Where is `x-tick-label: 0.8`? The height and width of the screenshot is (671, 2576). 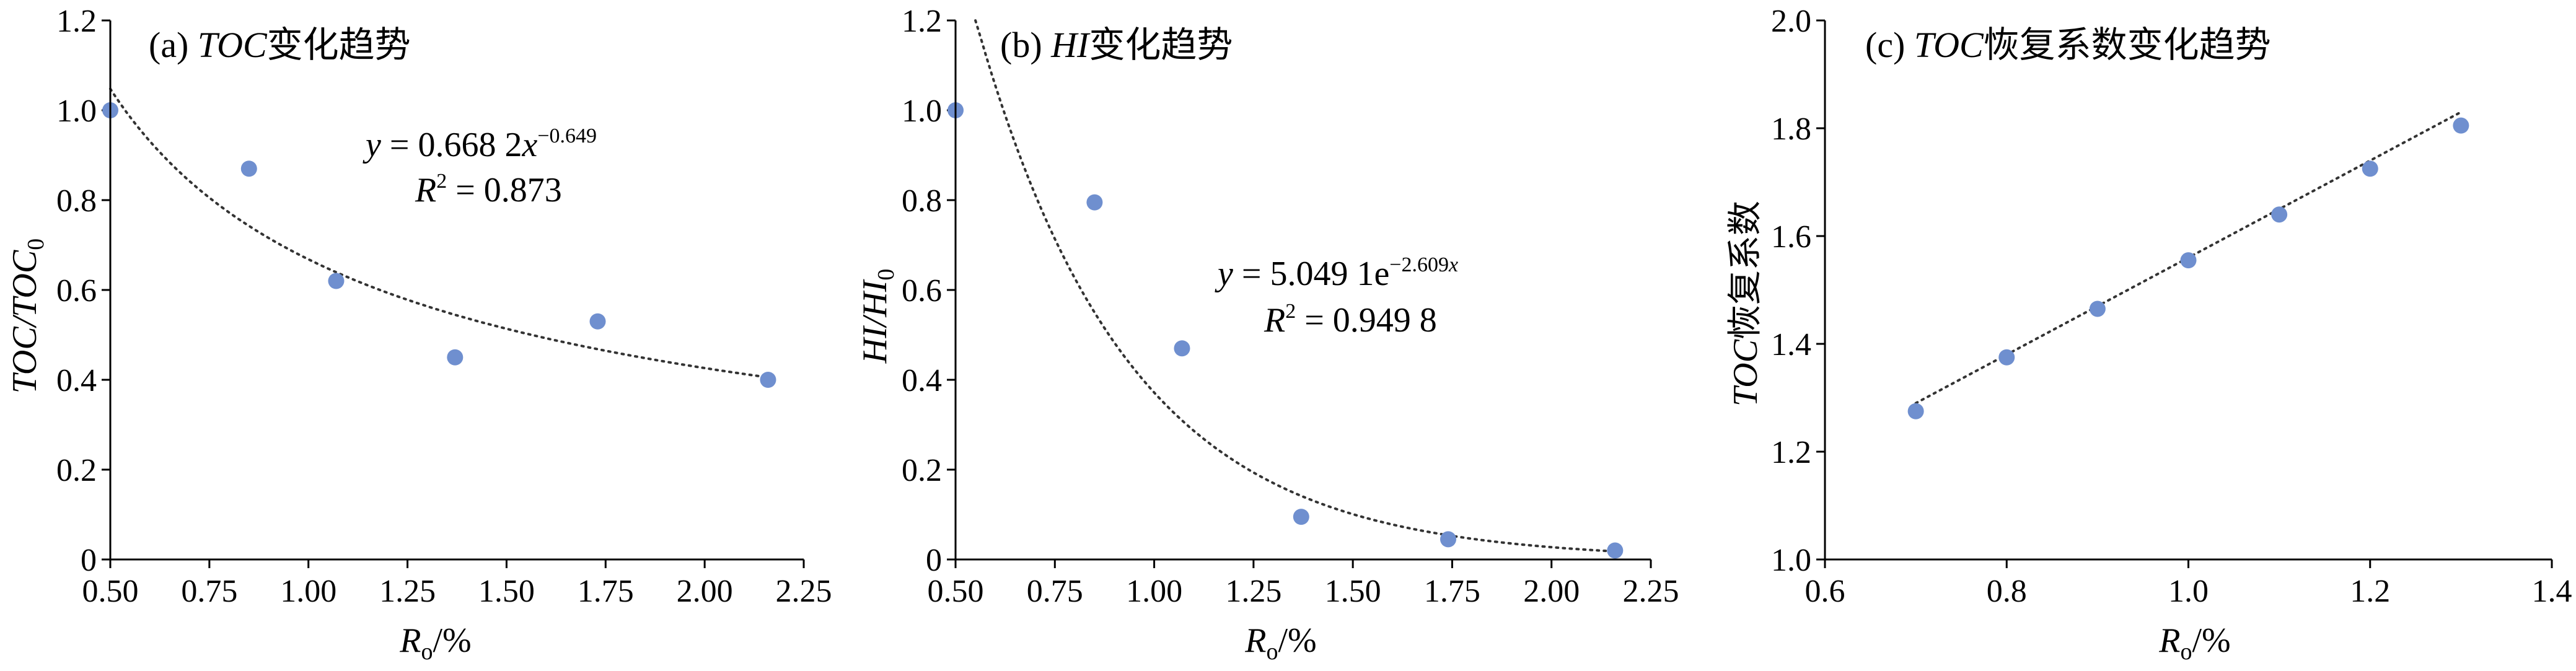 x-tick-label: 0.8 is located at coordinates (2007, 591).